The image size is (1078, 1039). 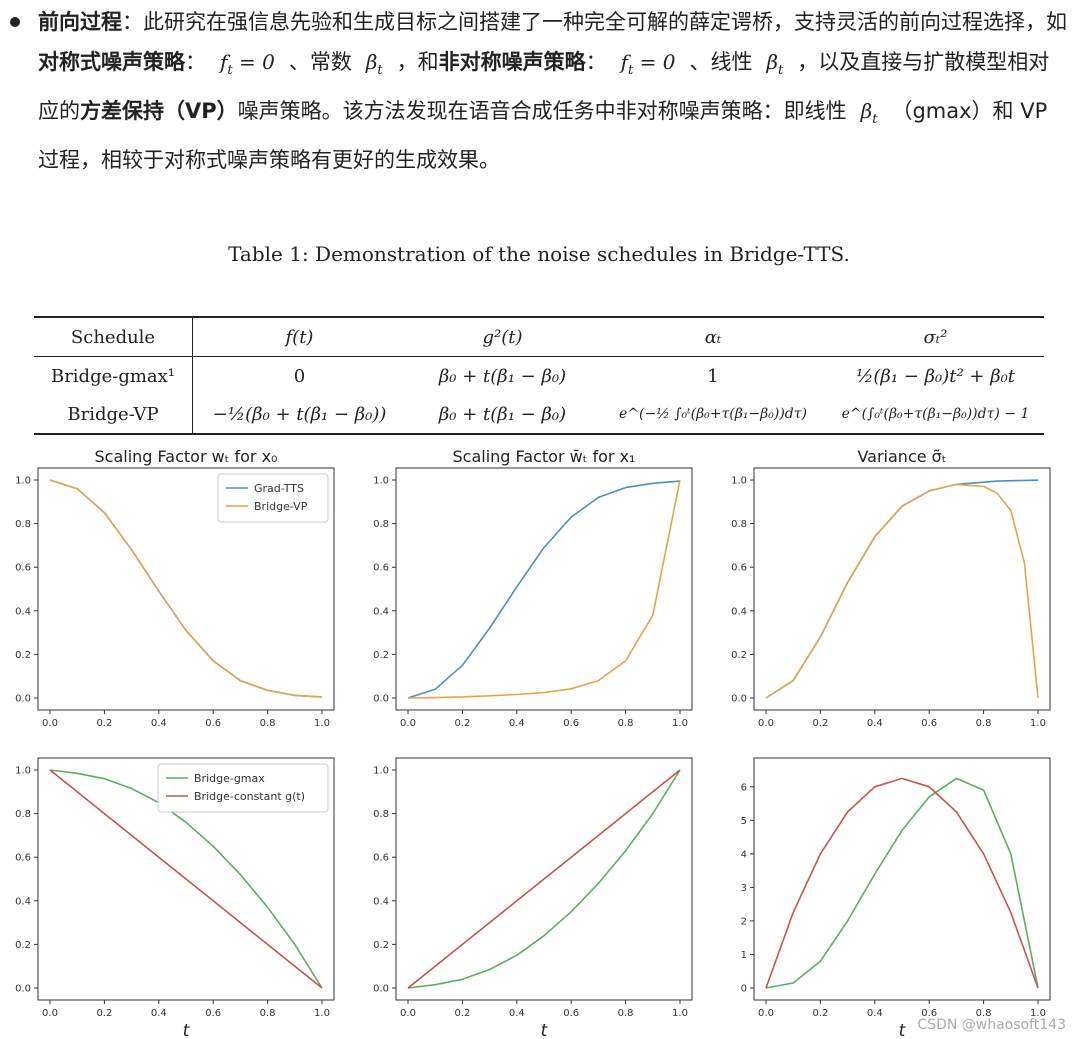 I want to click on math-beta-3: βt, so click(x=869, y=113).